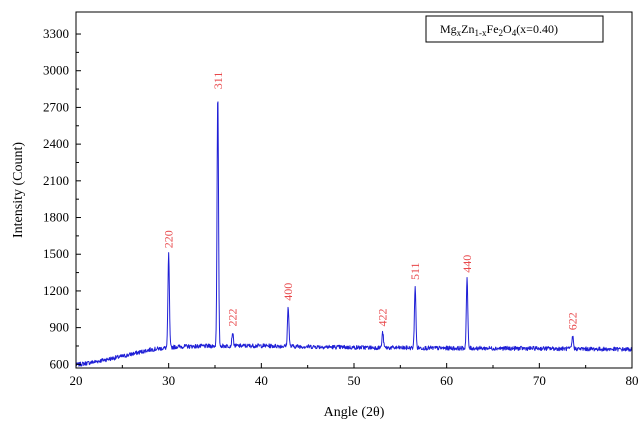 The height and width of the screenshot is (421, 641). Describe the element at coordinates (76, 380) in the screenshot. I see `x-tick-label: 20` at that location.